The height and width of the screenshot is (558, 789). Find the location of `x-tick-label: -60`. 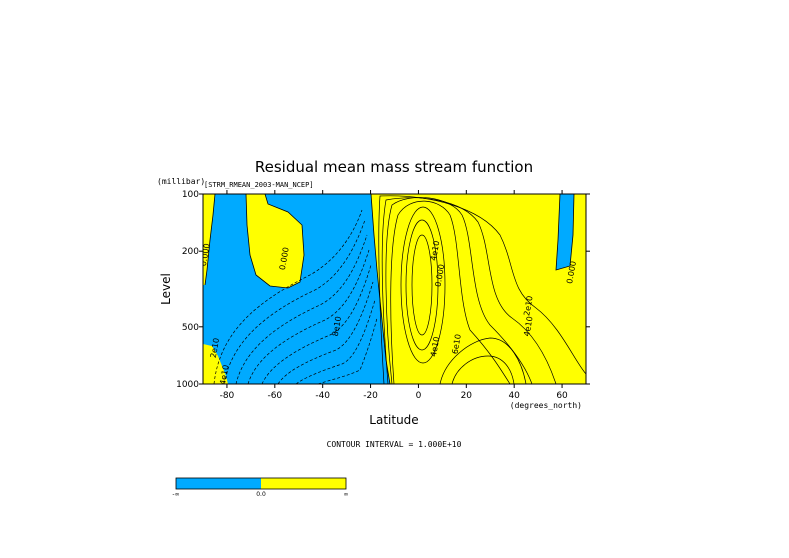

x-tick-label: -60 is located at coordinates (274, 396).